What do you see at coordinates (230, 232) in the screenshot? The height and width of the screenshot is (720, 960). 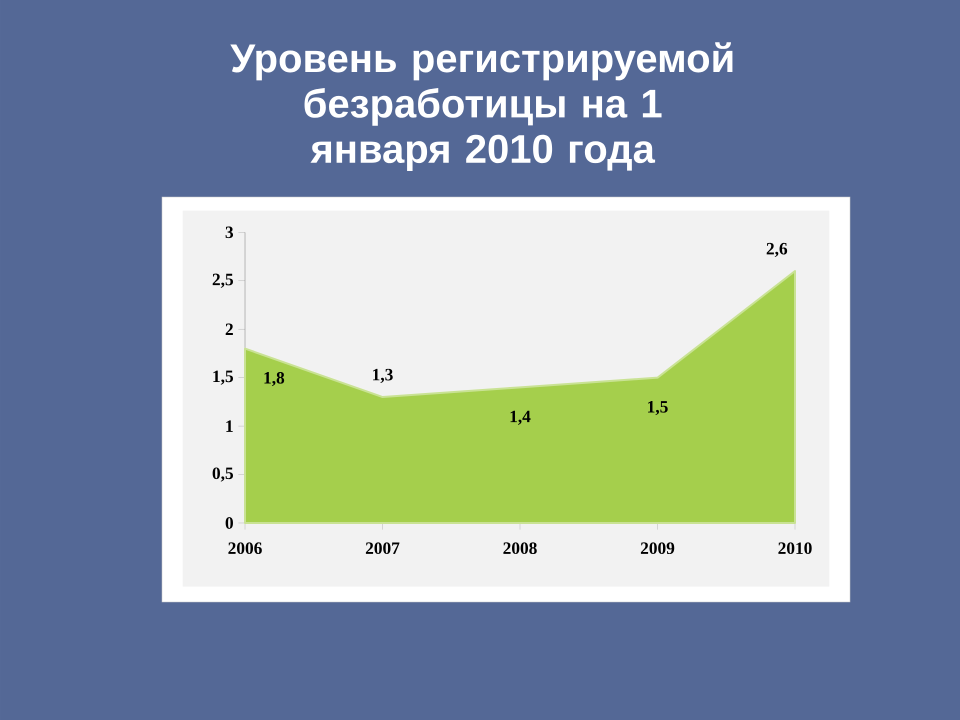 I see `y-tick-label: 3` at bounding box center [230, 232].